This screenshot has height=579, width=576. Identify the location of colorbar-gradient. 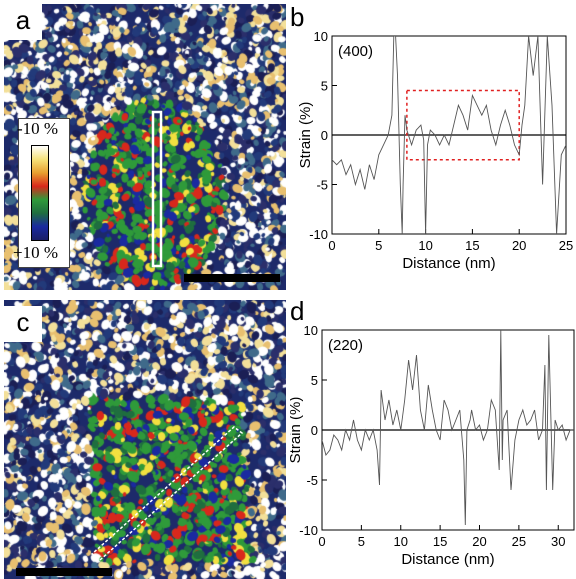
(40, 193).